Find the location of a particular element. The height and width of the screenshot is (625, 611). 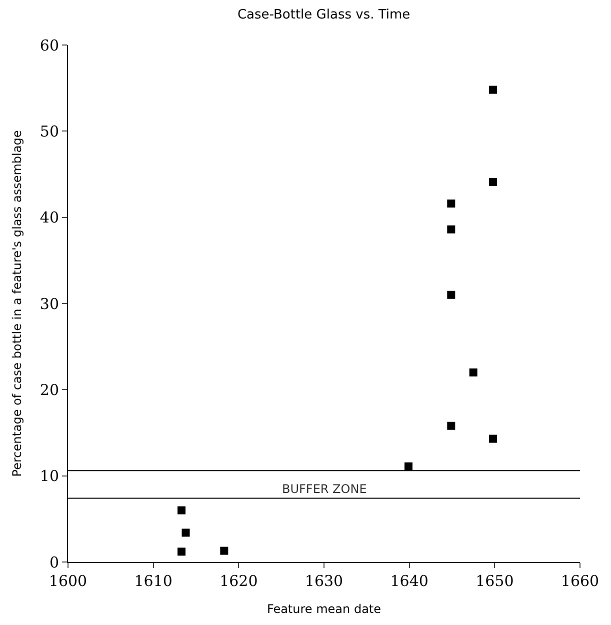

y-tick-label: 40 is located at coordinates (49, 217).